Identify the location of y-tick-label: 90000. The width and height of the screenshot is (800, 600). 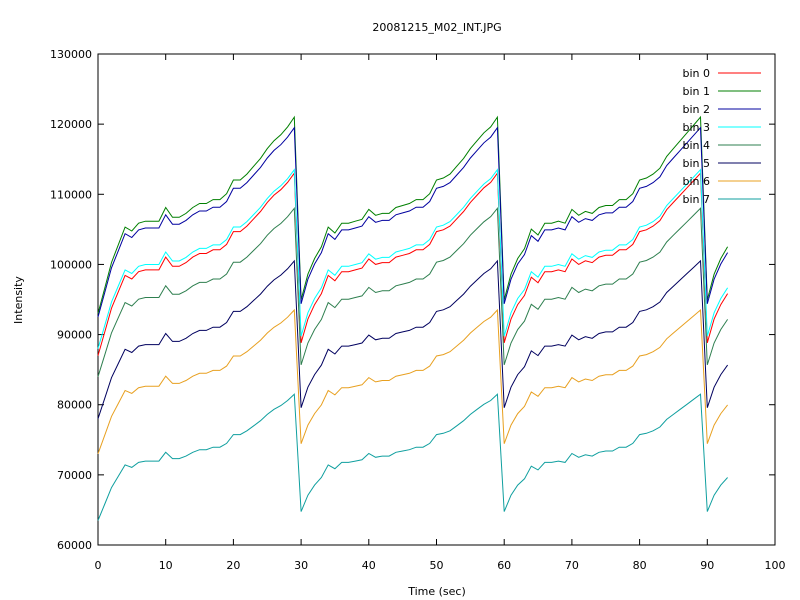
(74, 335).